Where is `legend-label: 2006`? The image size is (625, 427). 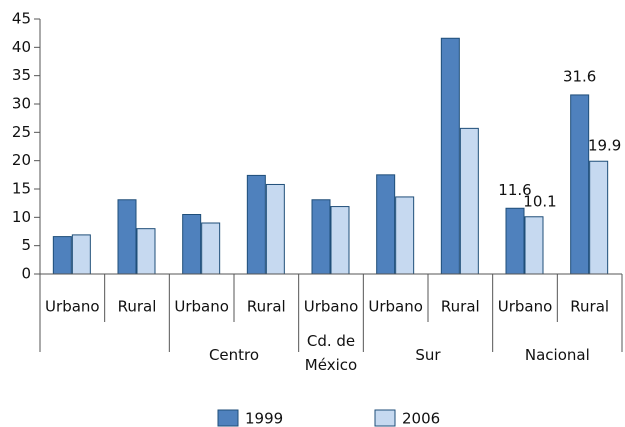 legend-label: 2006 is located at coordinates (421, 418).